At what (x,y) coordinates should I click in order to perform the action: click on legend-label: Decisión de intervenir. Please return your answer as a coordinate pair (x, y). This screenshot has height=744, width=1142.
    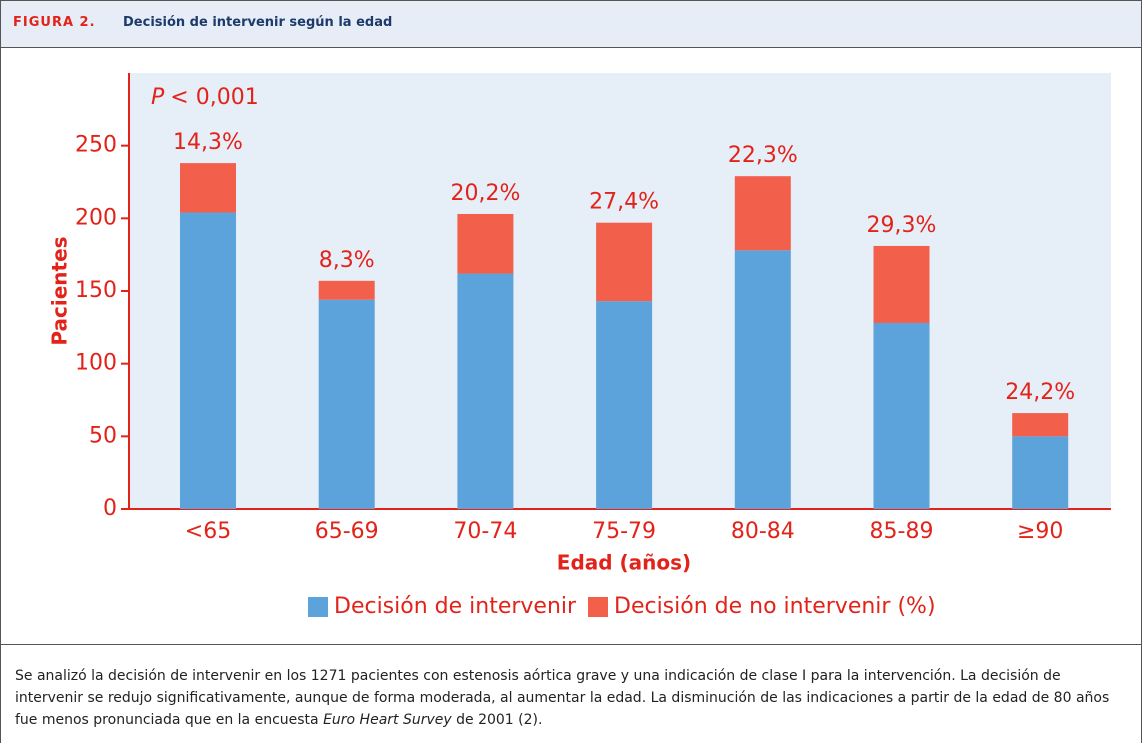
    Looking at the image, I should click on (455, 606).